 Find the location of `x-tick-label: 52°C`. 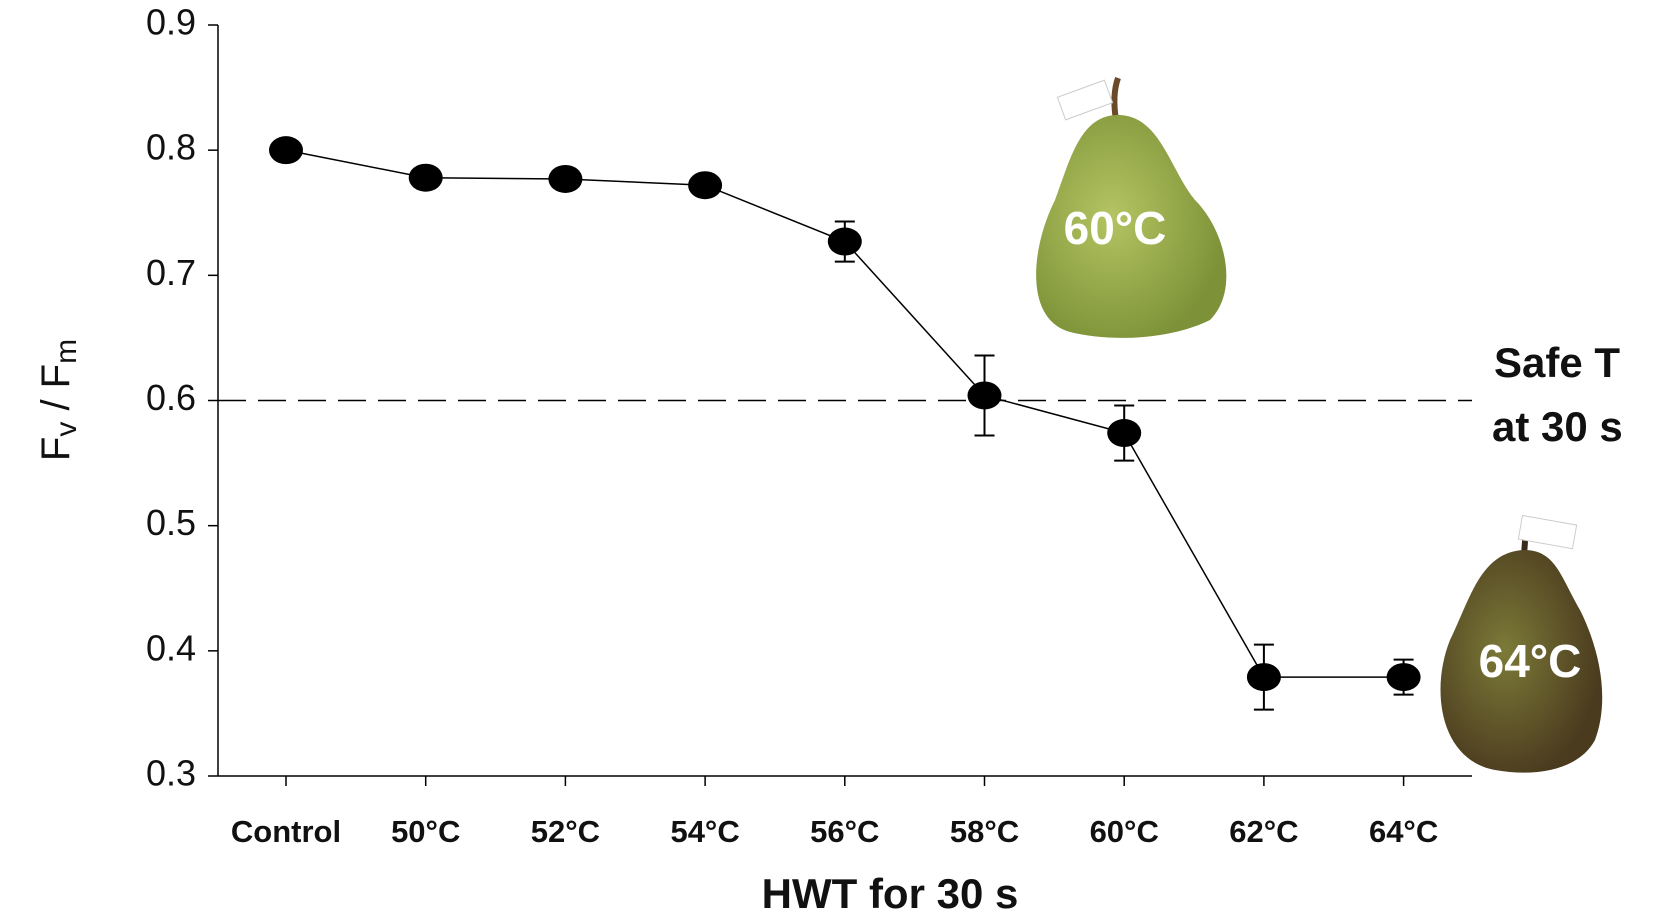

x-tick-label: 52°C is located at coordinates (565, 831).